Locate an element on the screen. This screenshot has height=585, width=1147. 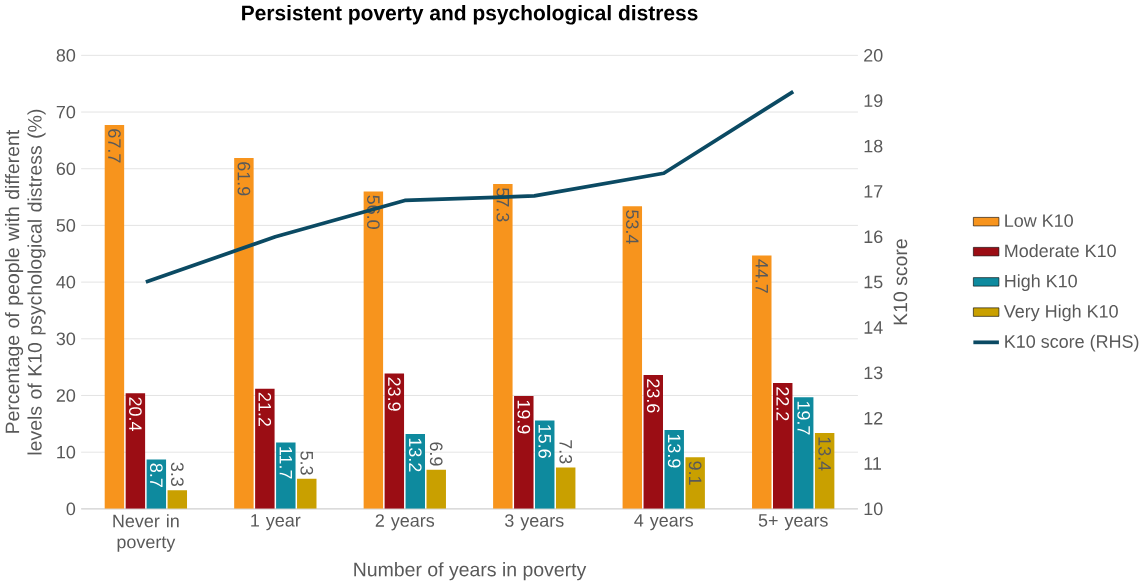
data-label: 9.1 is located at coordinates (695, 473).